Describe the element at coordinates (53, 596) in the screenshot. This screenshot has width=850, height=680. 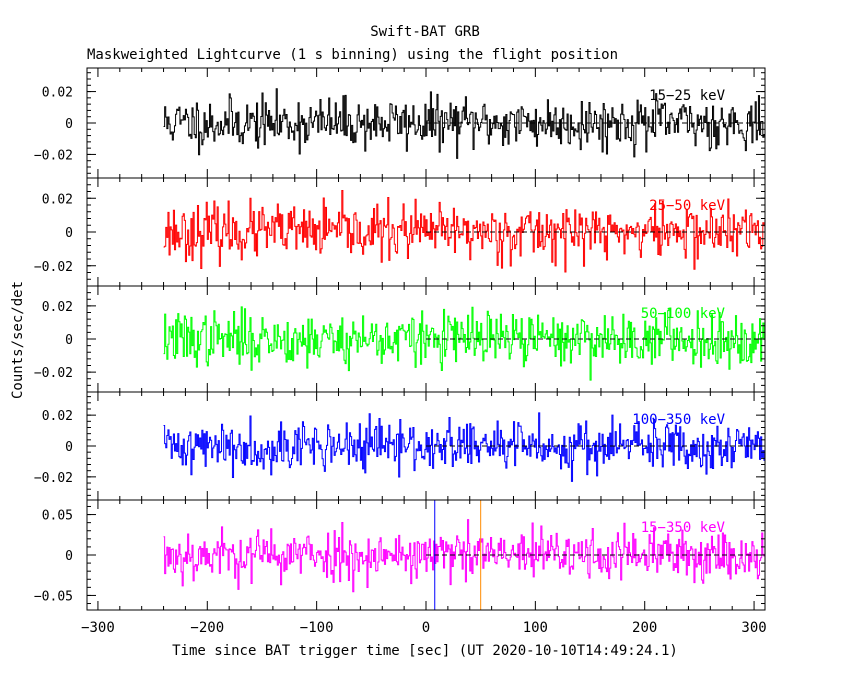
I see `y-tick-label: −0.05` at that location.